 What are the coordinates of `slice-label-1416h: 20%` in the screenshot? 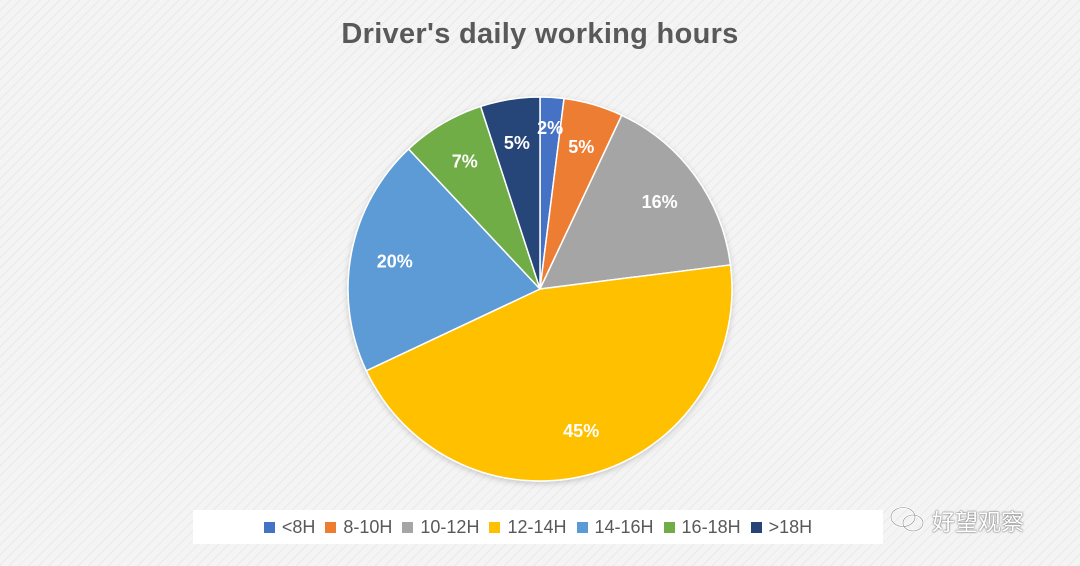 It's located at (395, 261).